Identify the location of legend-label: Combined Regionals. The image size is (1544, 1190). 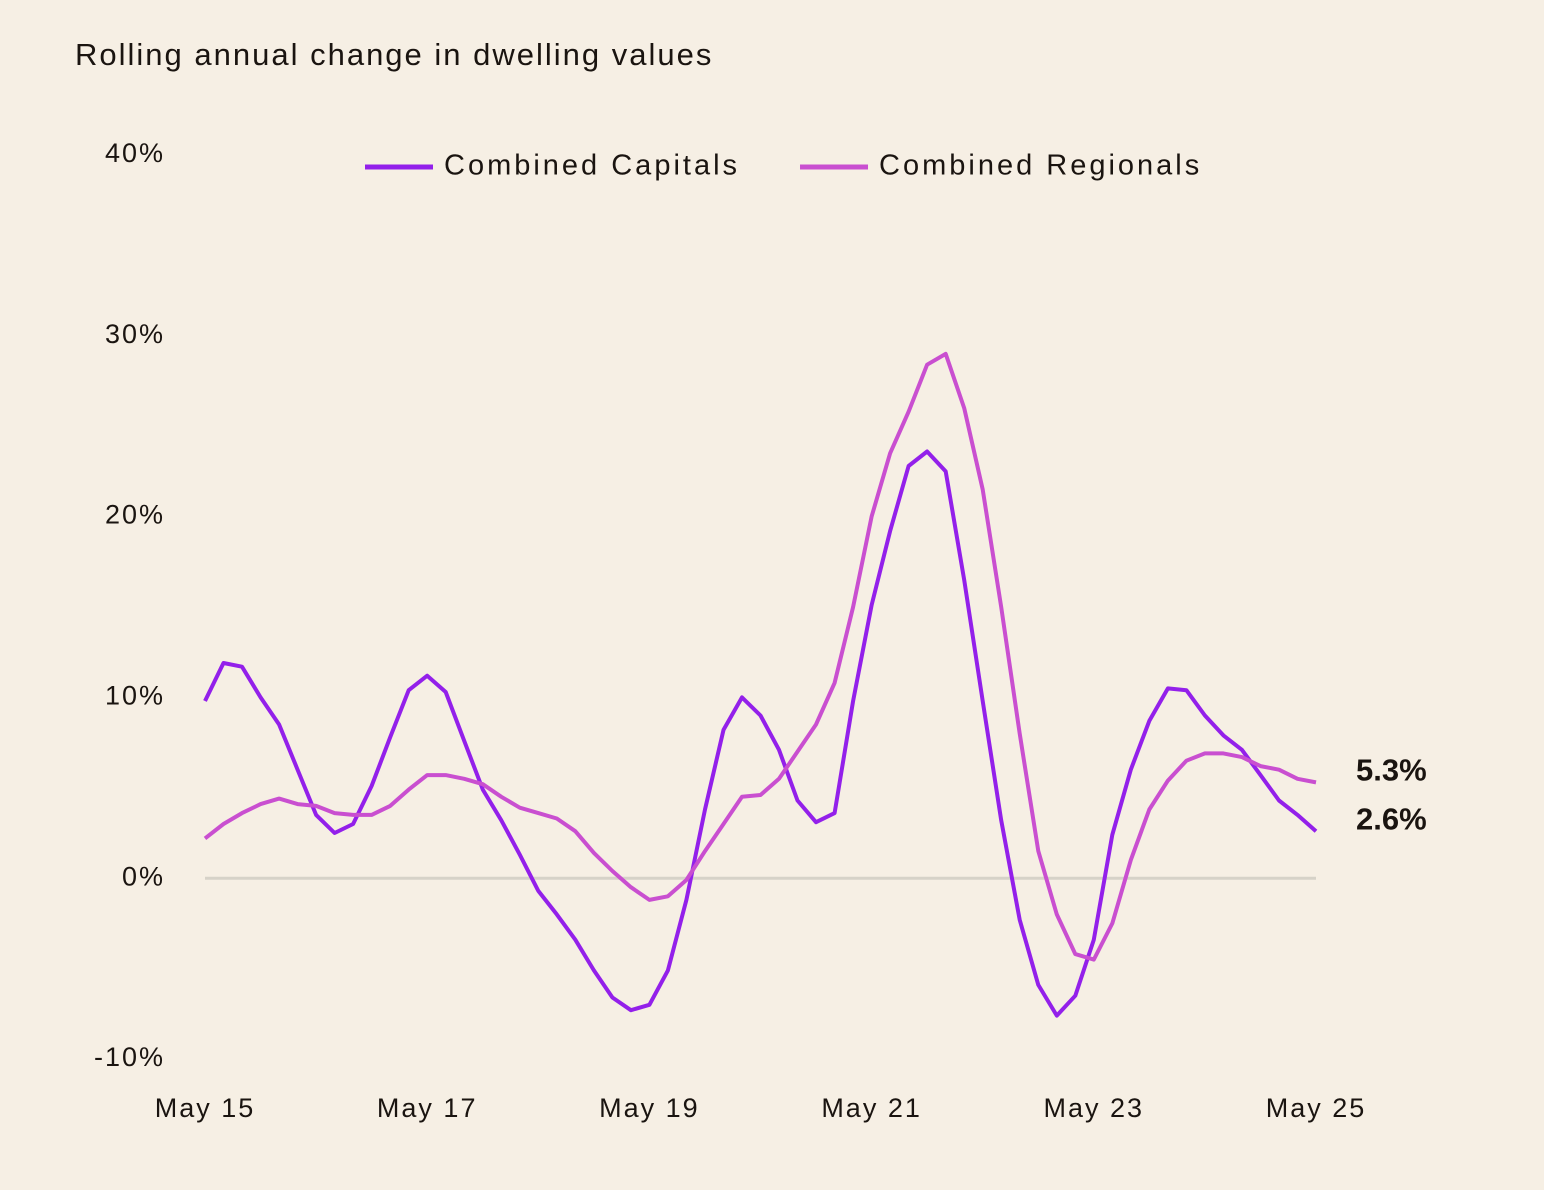
(1040, 166).